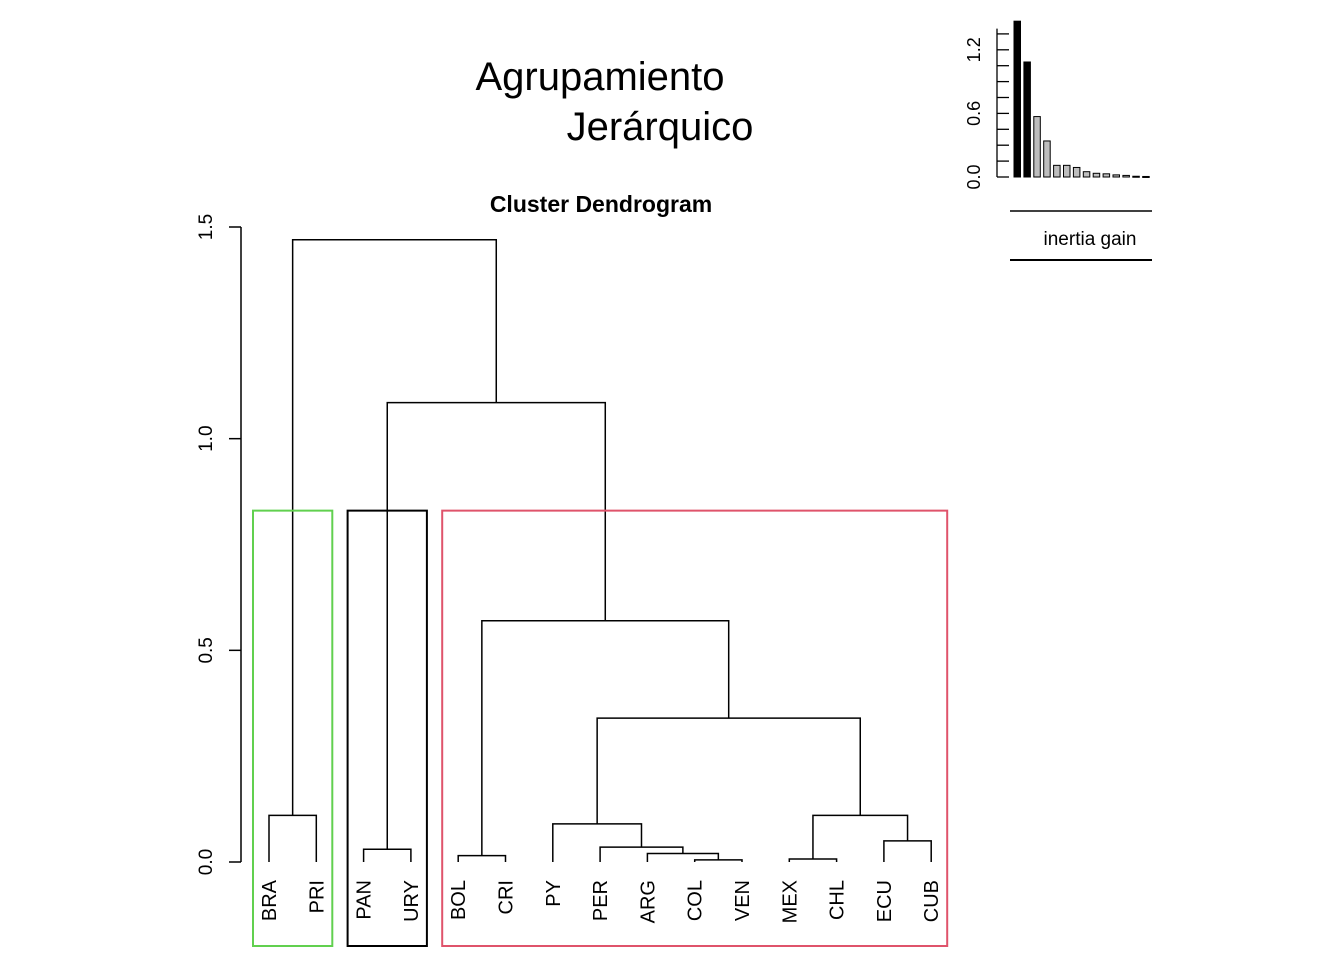  I want to click on inset-y-axis: 0.0 0.6 1.2, so click(986, 109).